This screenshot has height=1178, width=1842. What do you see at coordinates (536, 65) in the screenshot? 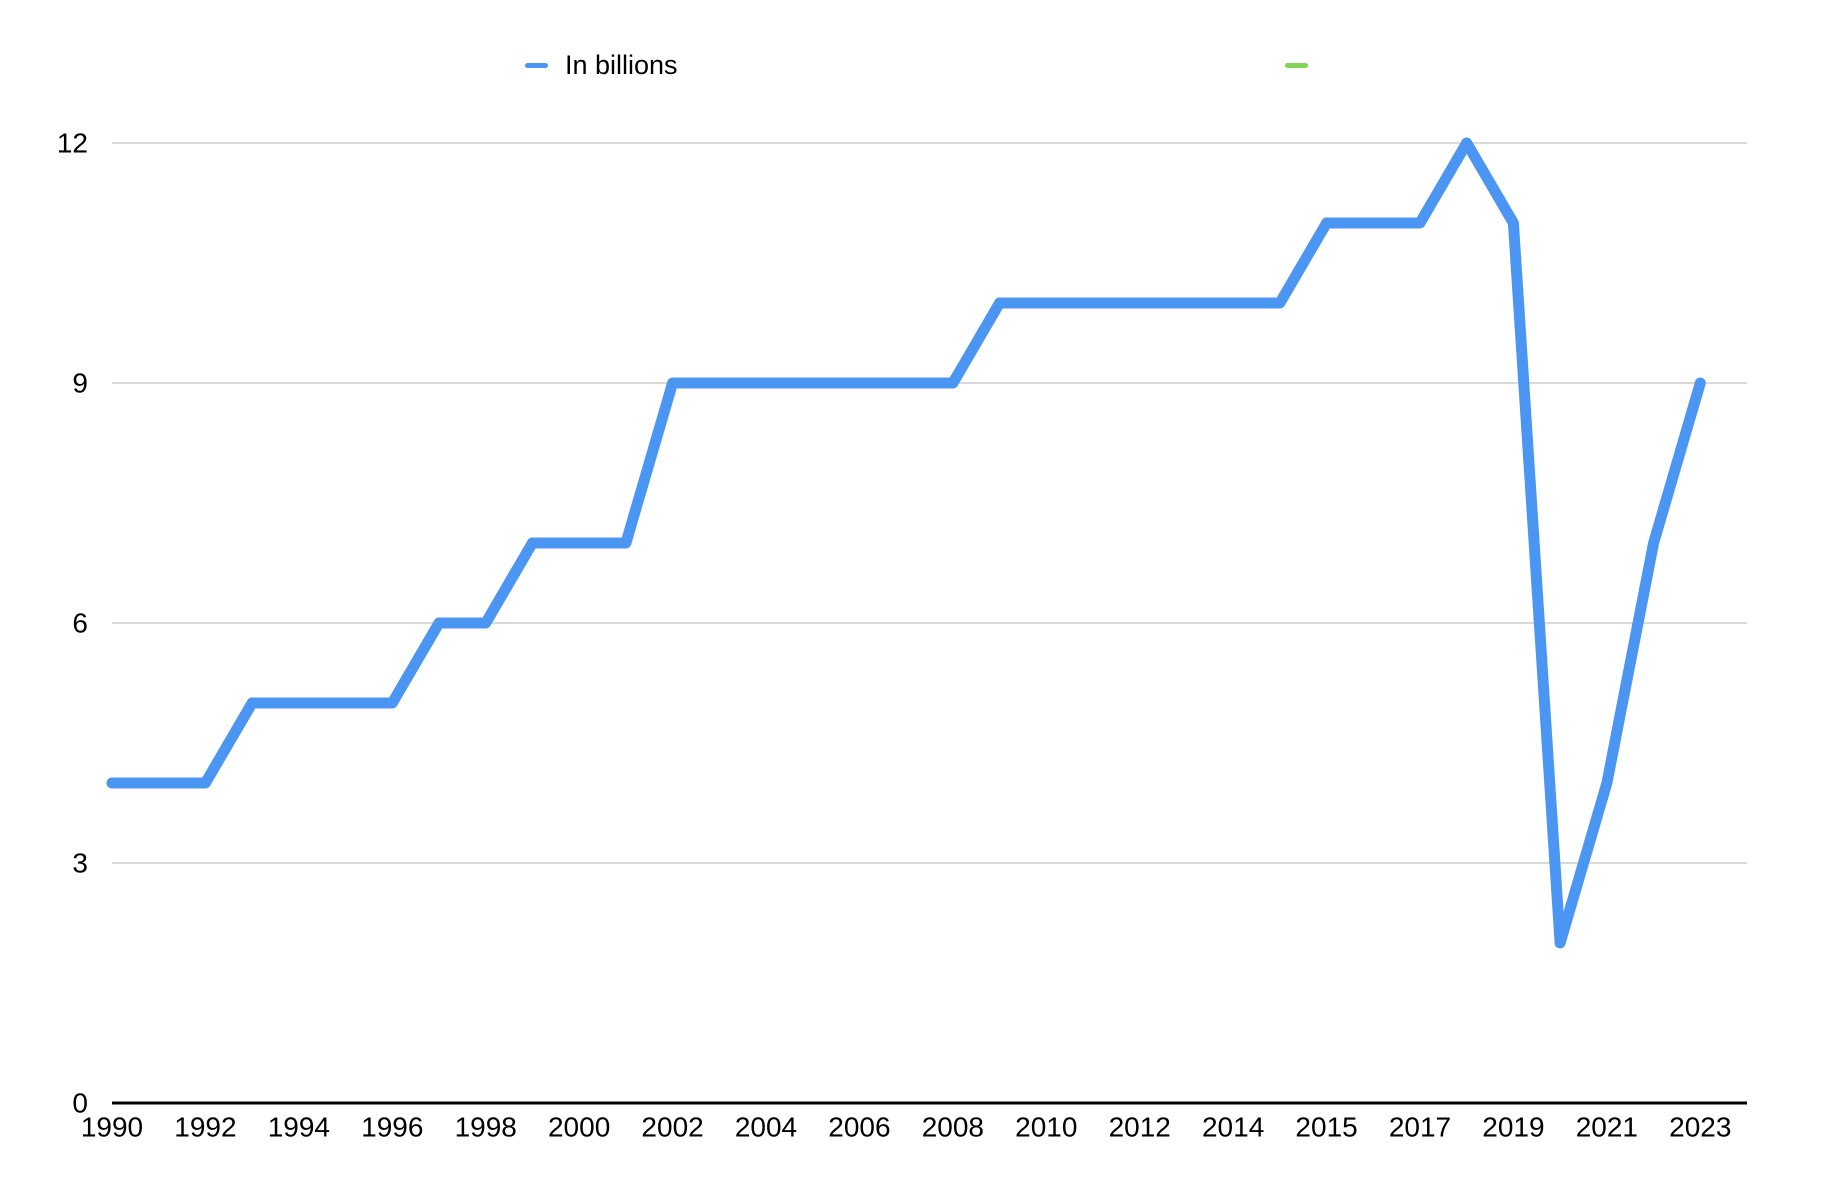
I see `series1-legend-swatch` at bounding box center [536, 65].